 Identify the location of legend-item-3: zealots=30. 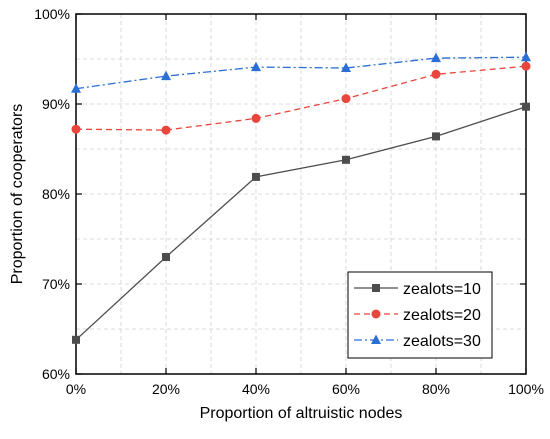
(417, 341).